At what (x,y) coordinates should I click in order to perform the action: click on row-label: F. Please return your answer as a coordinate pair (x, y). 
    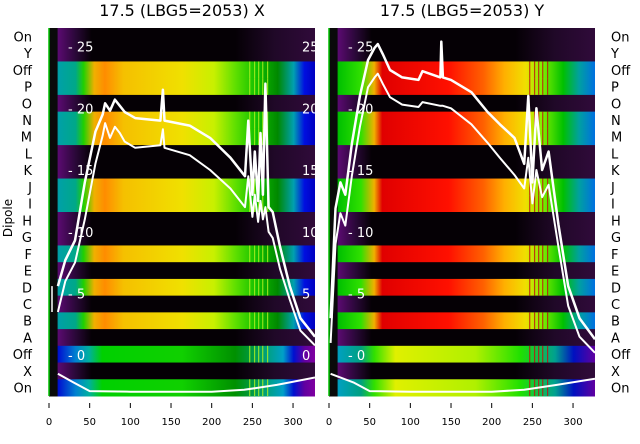
    Looking at the image, I should click on (614, 255).